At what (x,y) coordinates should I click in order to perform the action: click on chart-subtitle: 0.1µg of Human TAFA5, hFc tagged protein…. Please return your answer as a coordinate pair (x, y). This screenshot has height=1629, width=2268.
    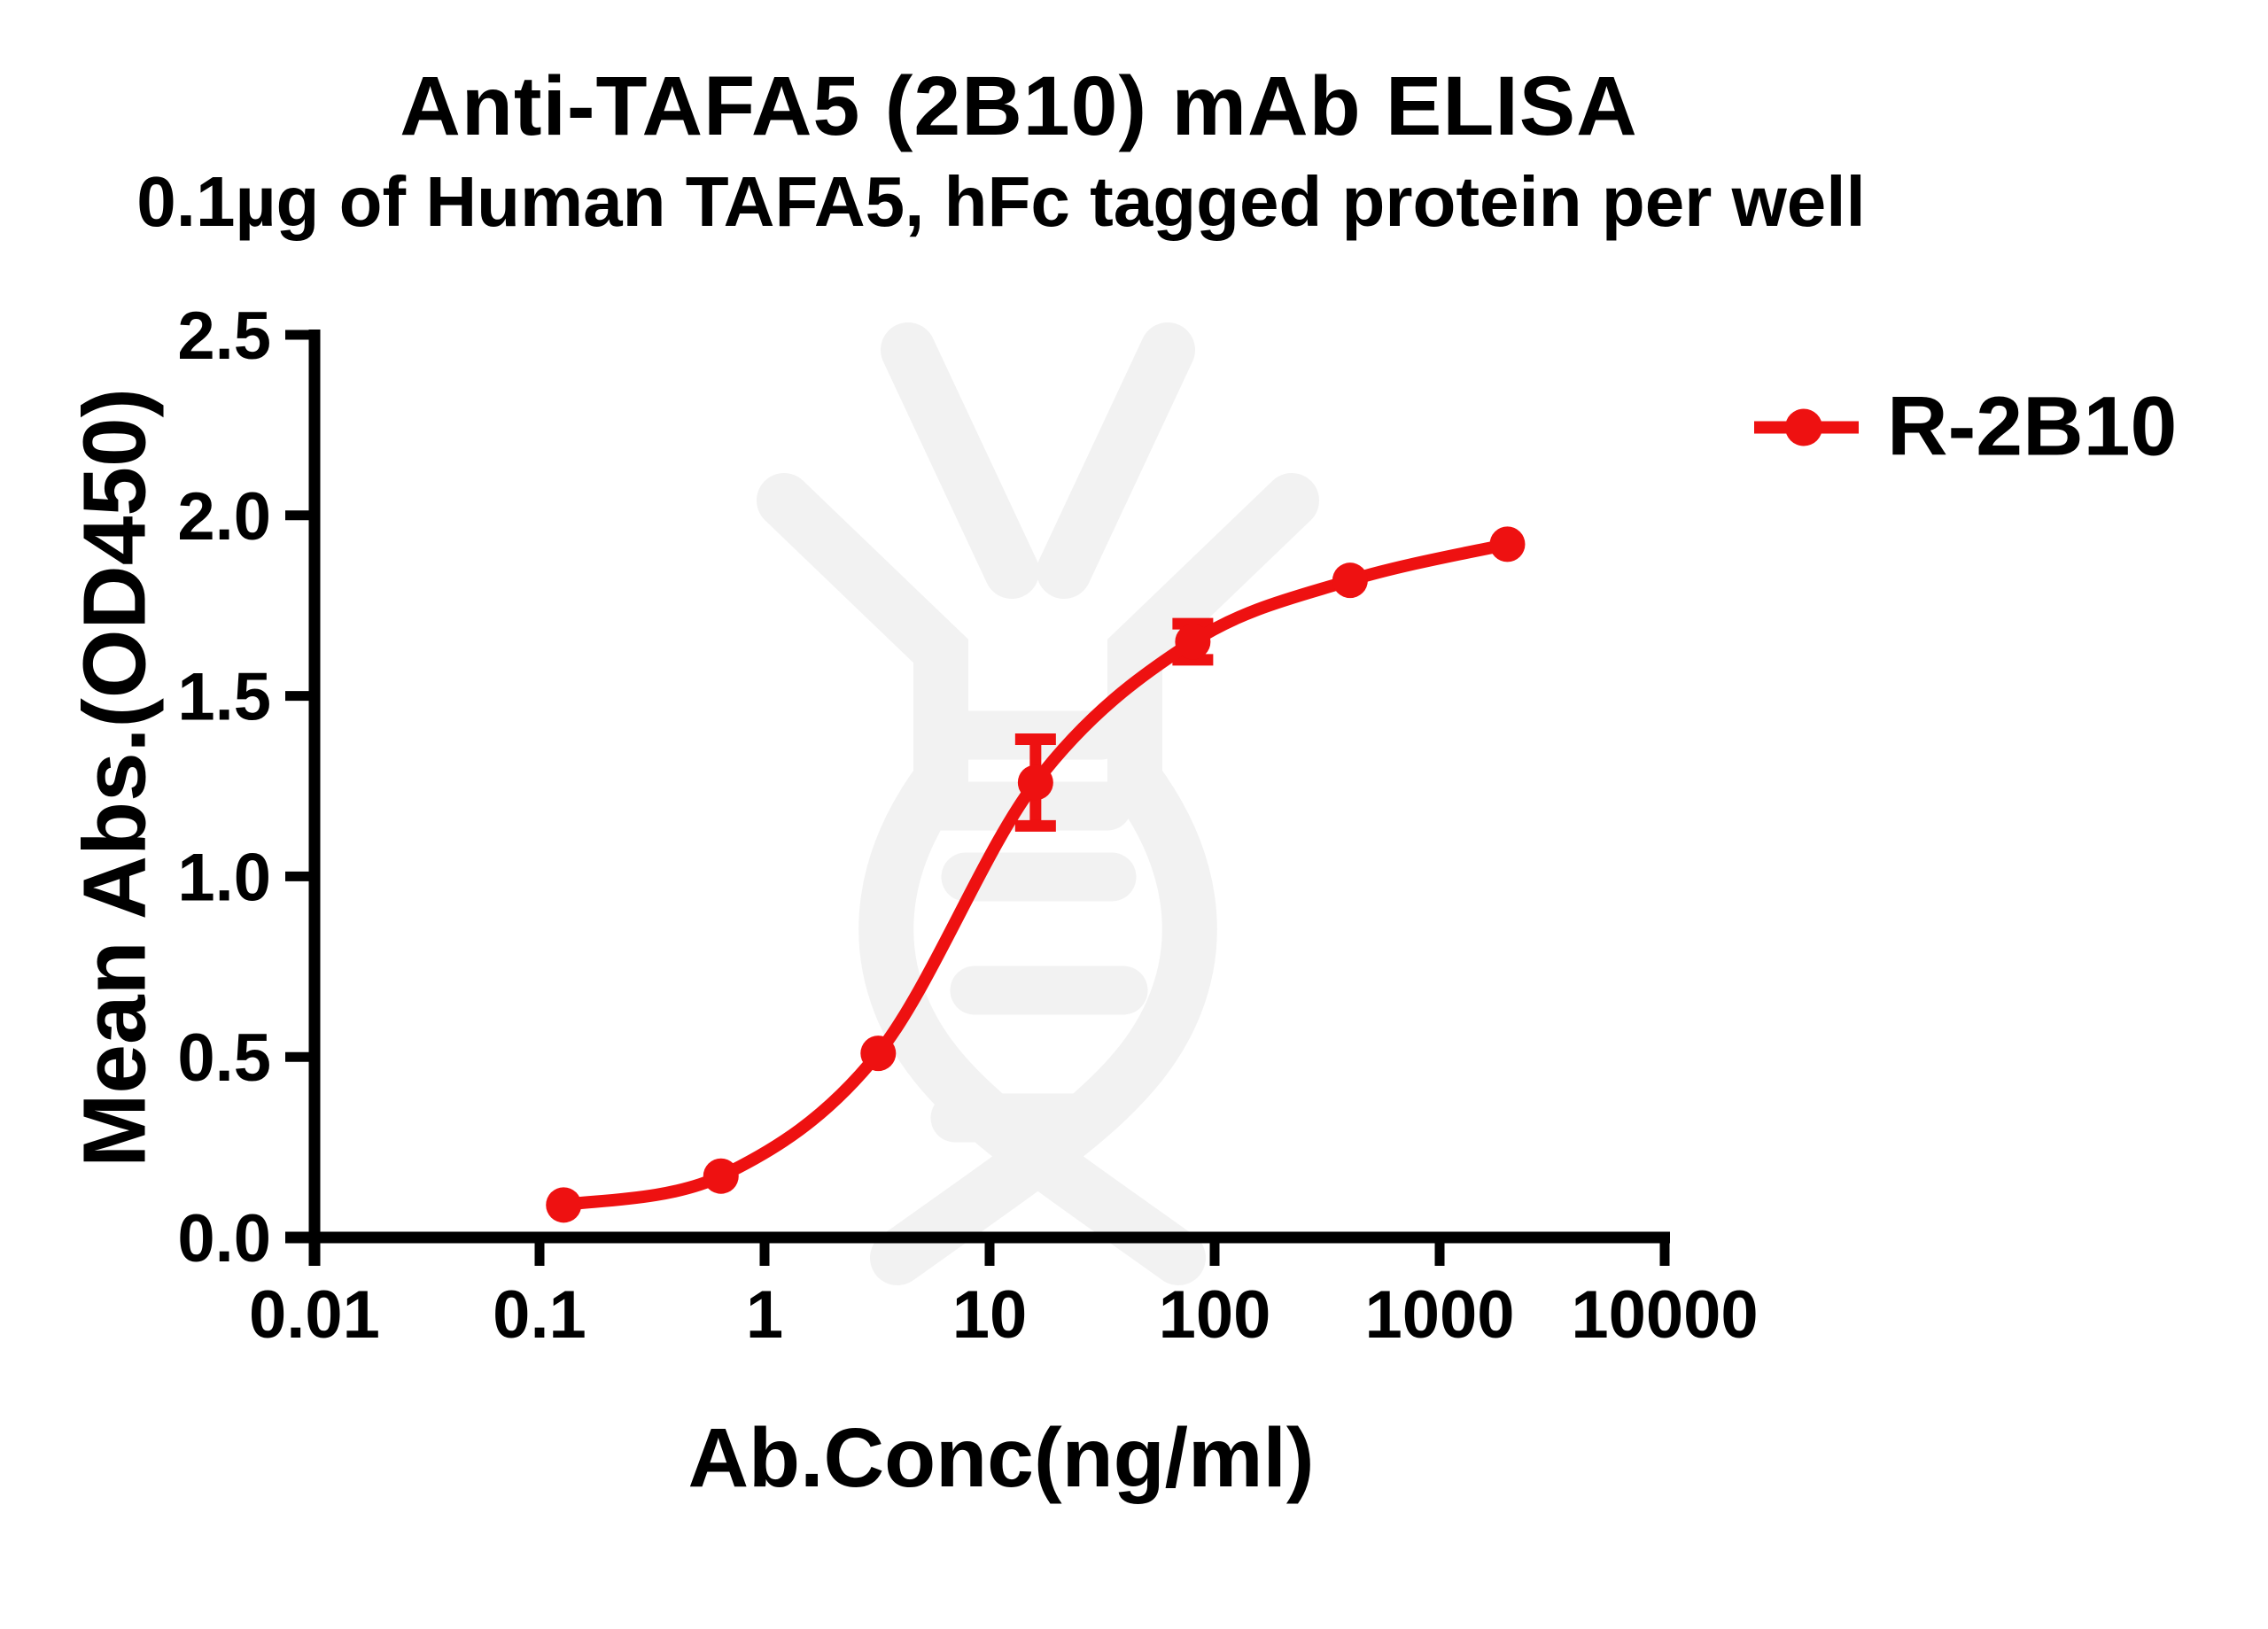
    Looking at the image, I should click on (1001, 201).